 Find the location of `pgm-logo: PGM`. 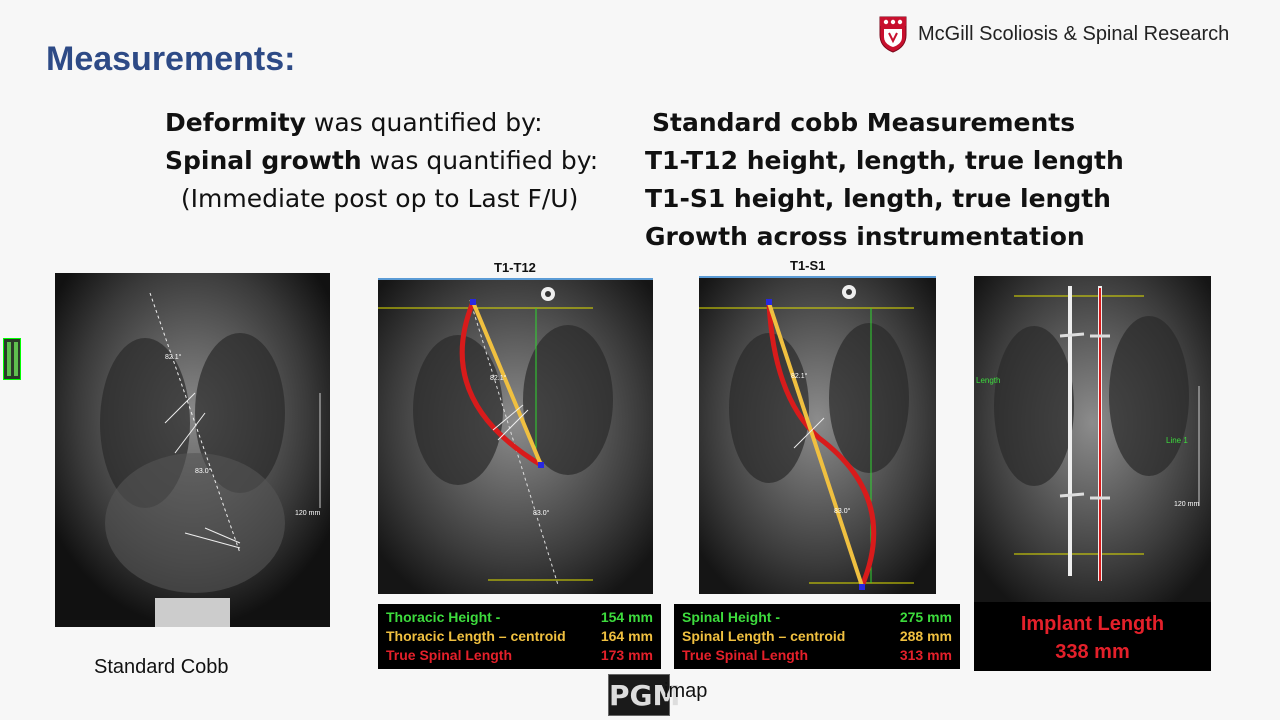

pgm-logo: PGM is located at coordinates (644, 695).